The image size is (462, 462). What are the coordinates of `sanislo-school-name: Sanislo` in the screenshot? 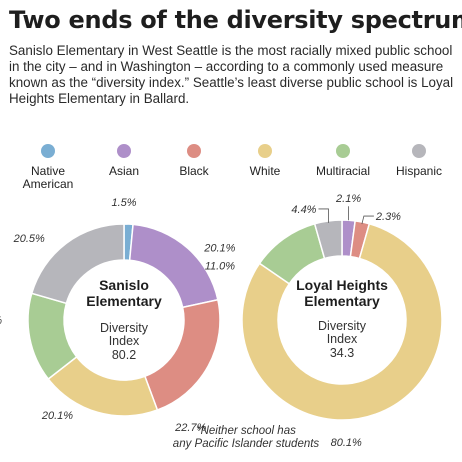 It's located at (124, 285).